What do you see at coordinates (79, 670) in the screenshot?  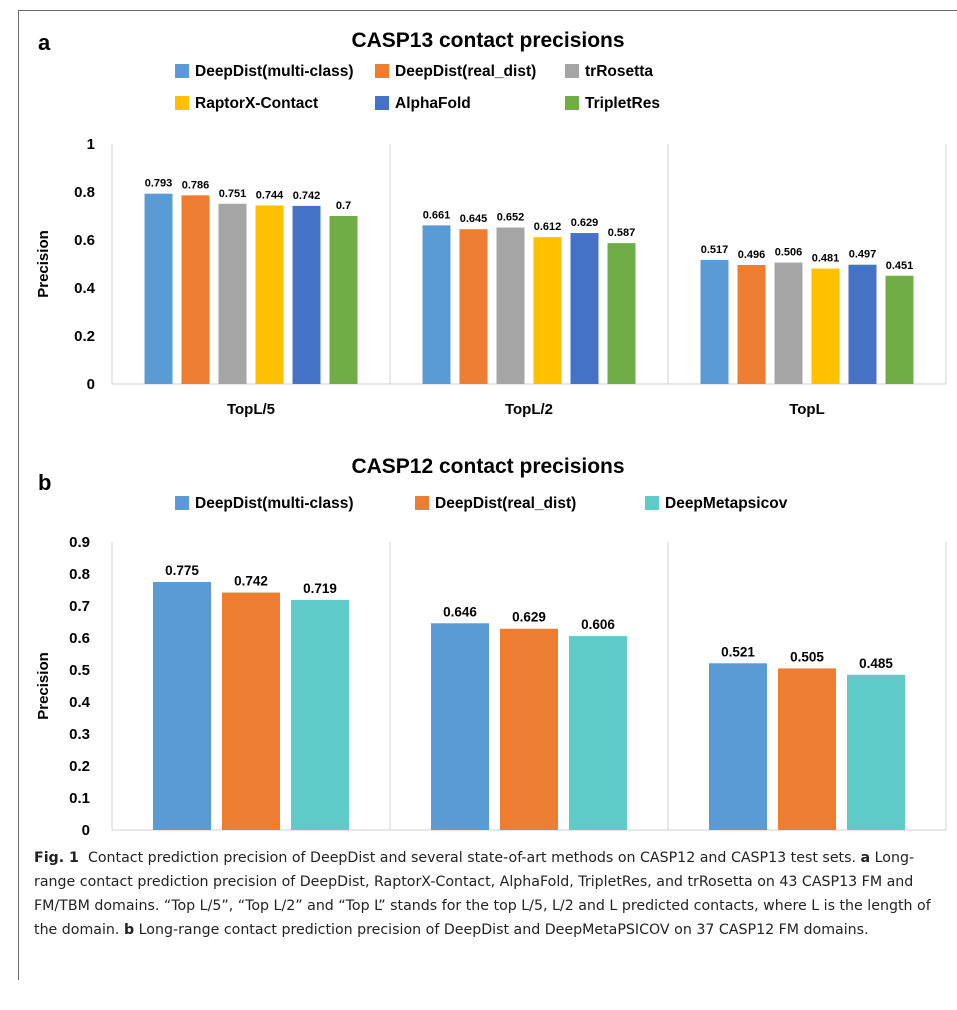 I see `y-tick-label: 0.5` at bounding box center [79, 670].